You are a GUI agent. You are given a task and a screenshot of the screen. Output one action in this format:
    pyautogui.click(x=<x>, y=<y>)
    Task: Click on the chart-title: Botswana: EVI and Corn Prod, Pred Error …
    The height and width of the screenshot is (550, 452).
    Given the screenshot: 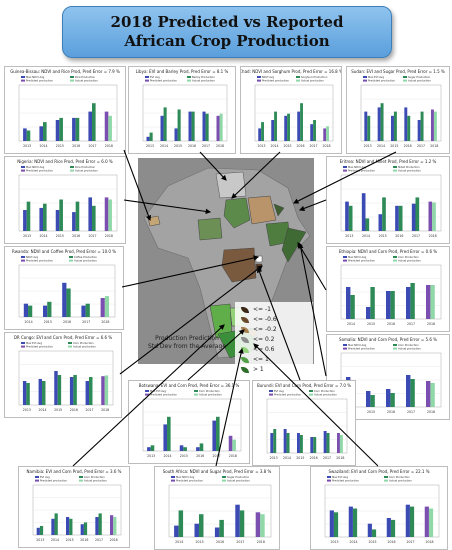 What is the action you would take?
    pyautogui.click(x=189, y=385)
    